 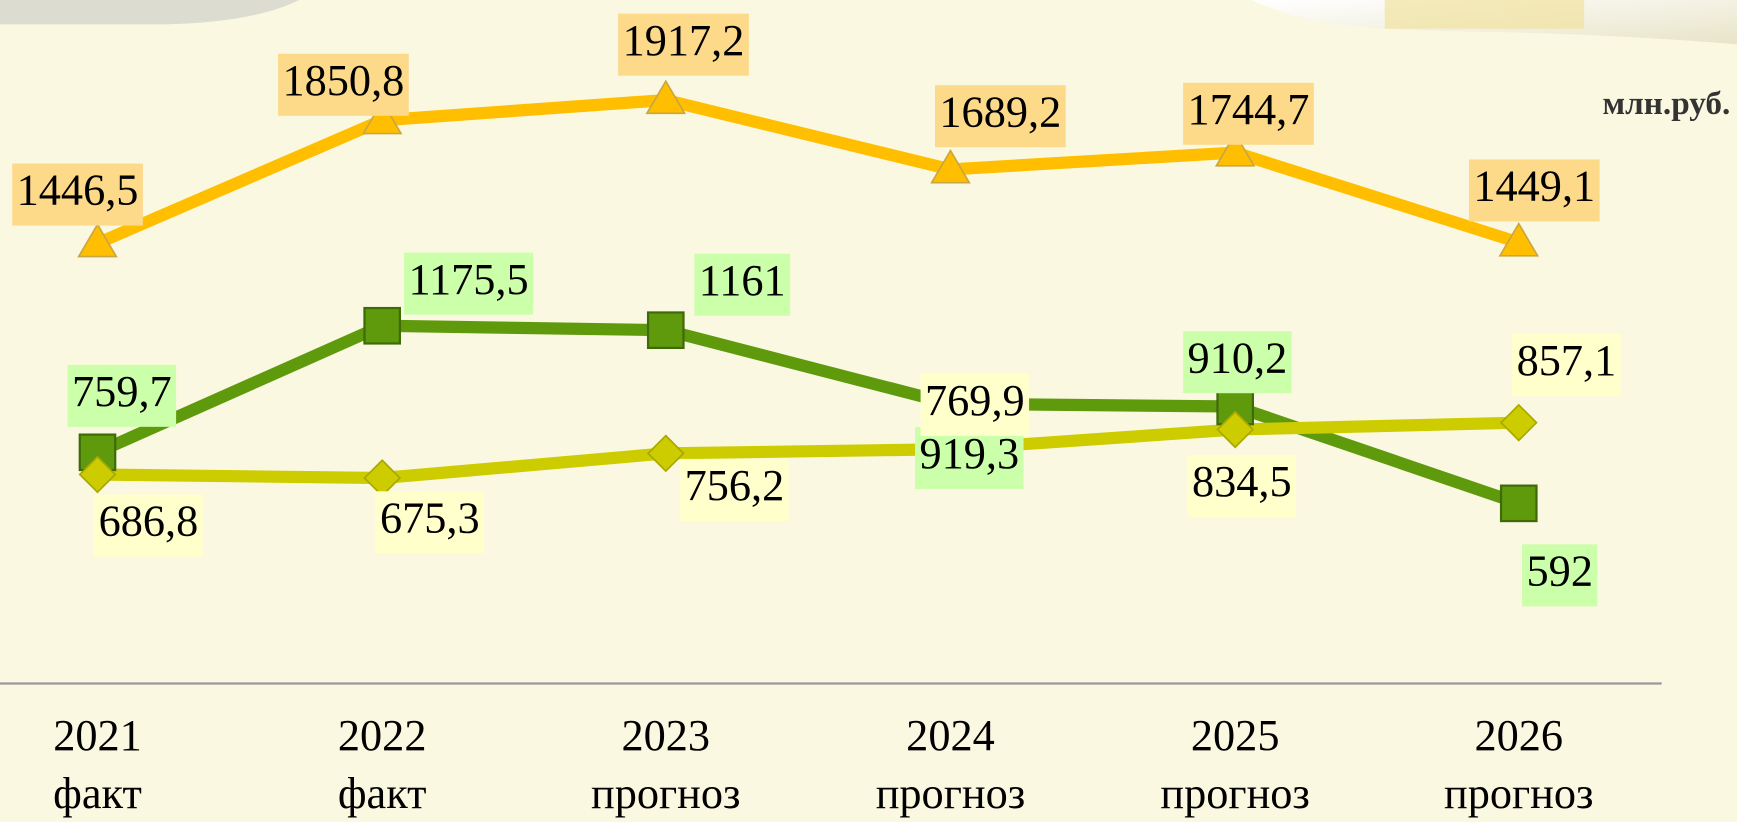 What do you see at coordinates (1667, 103) in the screenshot?
I see `units-label: млн.руб.` at bounding box center [1667, 103].